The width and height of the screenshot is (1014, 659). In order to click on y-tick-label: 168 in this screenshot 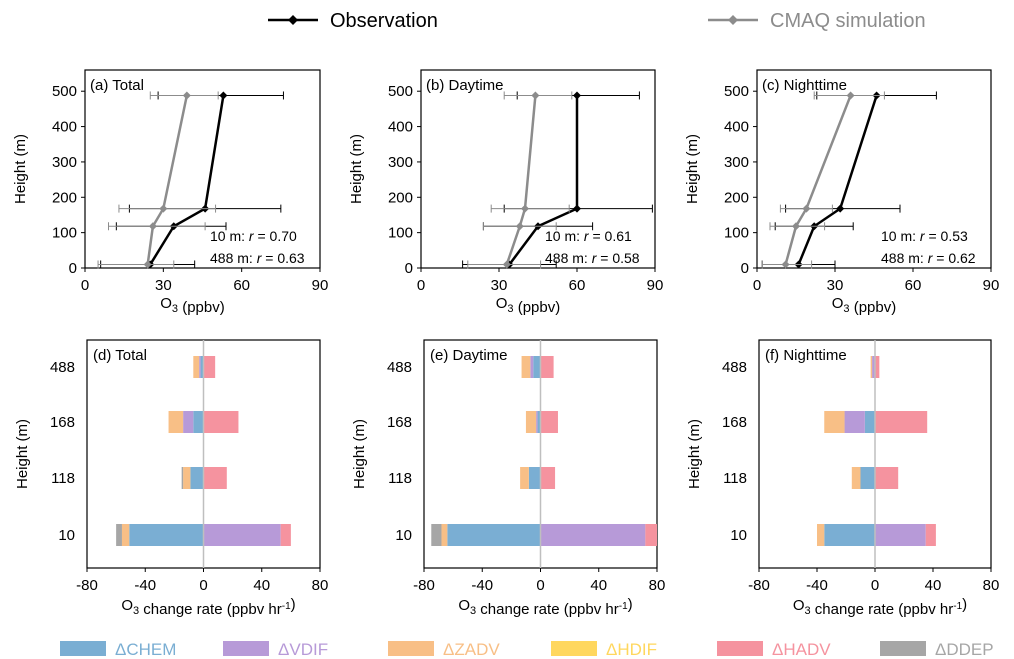, I will do `click(734, 422)`.